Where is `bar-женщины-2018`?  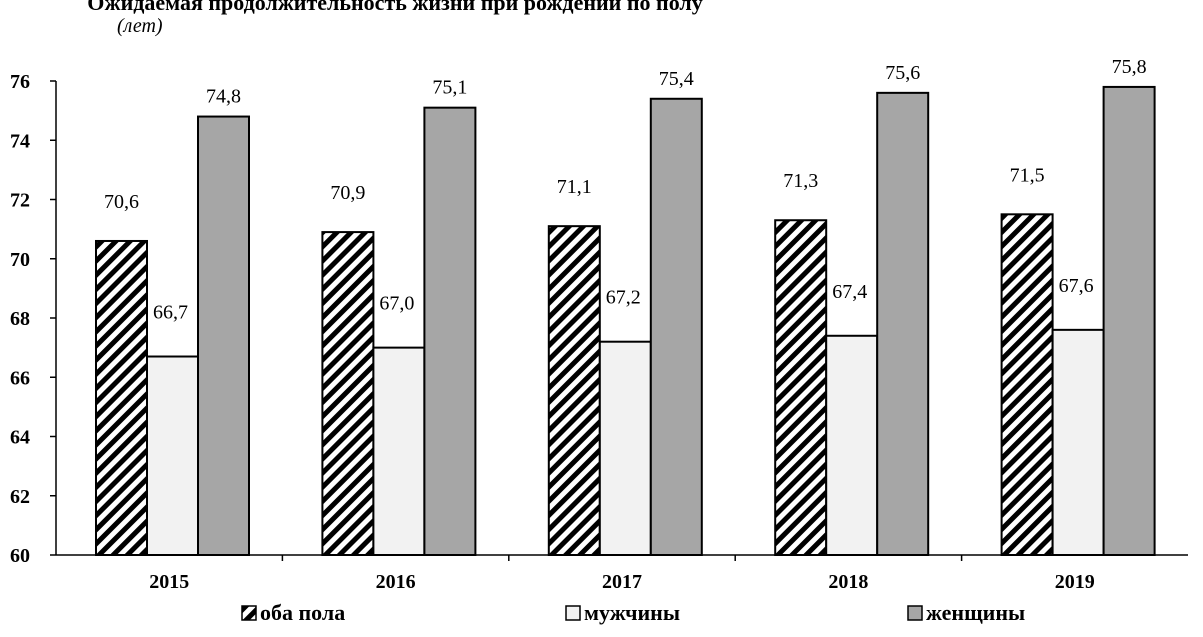 bar-женщины-2018 is located at coordinates (903, 323).